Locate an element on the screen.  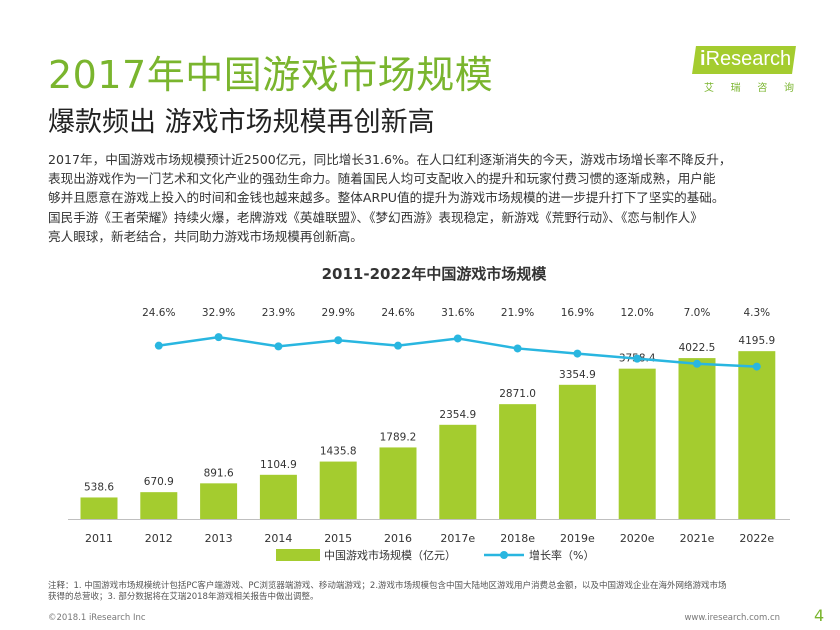
bar-label-2014: 1104.9 is located at coordinates (278, 465).